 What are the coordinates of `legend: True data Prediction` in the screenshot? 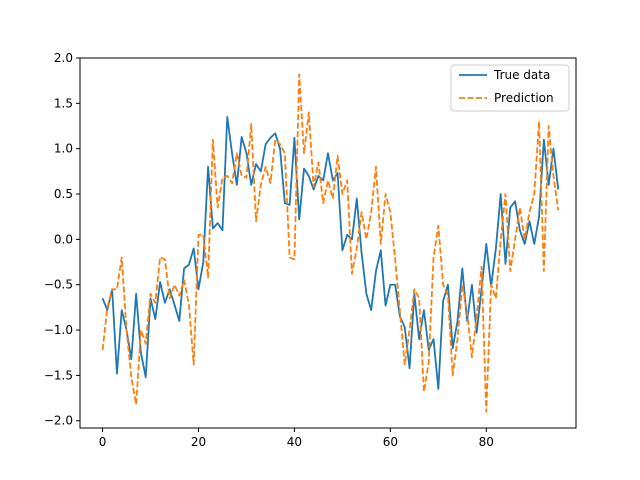 It's located at (510, 88).